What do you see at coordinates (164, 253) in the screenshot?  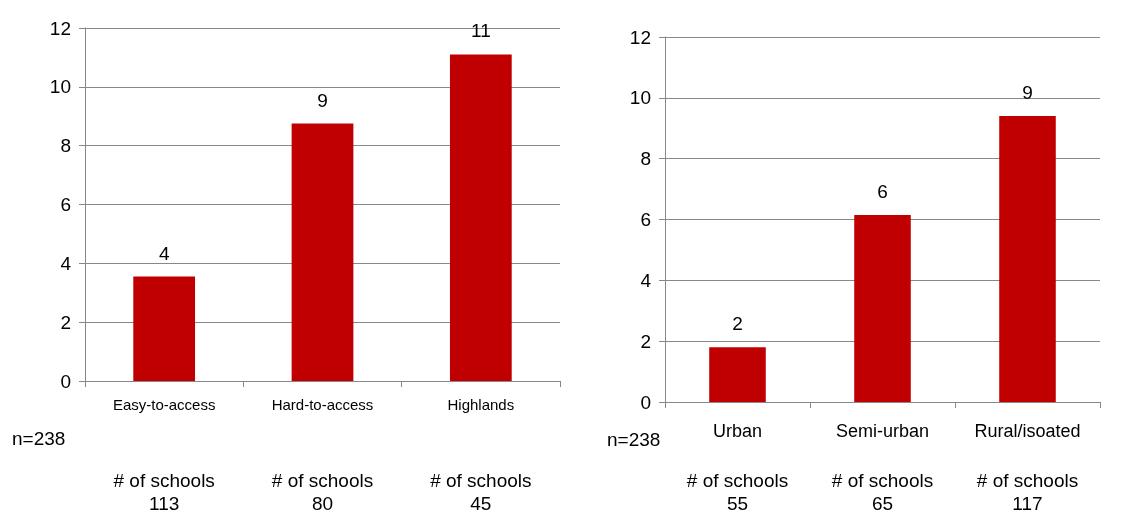 I see `data-label: 4` at bounding box center [164, 253].